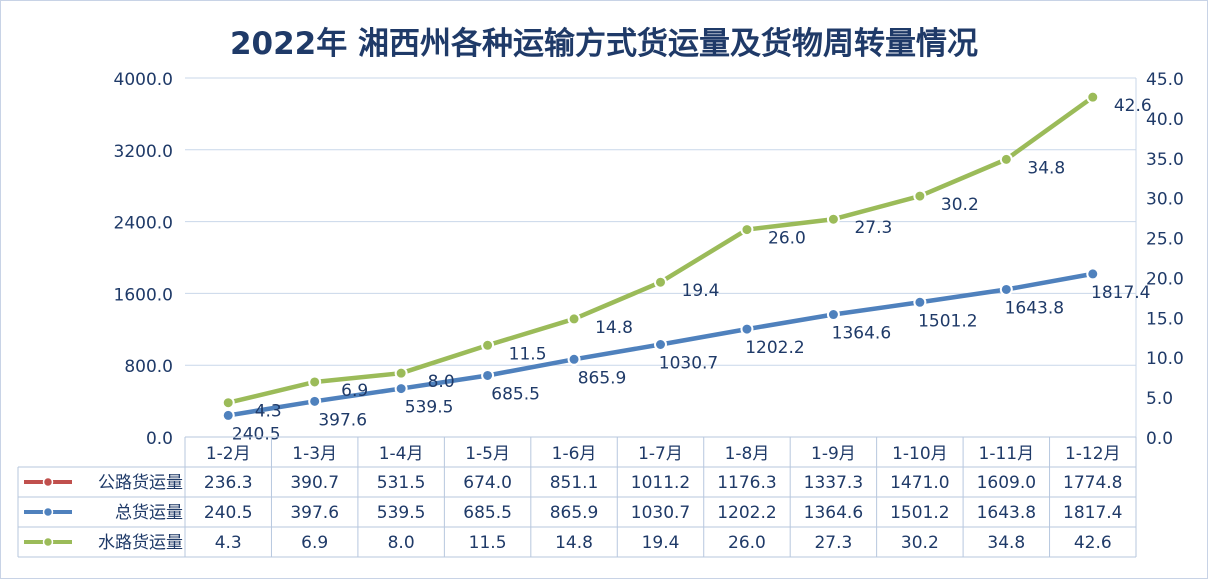  What do you see at coordinates (661, 543) in the screenshot?
I see `table-cell-value: 19.4` at bounding box center [661, 543].